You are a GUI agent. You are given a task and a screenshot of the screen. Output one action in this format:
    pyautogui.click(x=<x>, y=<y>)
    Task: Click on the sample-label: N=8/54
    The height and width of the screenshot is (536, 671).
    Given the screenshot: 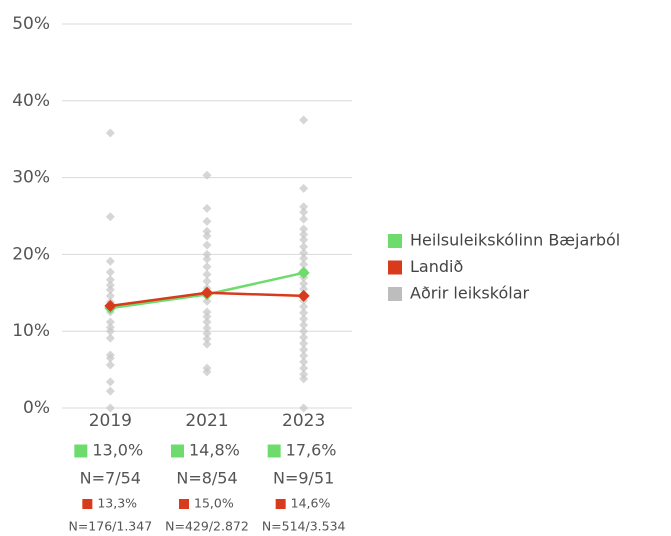 What is the action you would take?
    pyautogui.click(x=206, y=478)
    